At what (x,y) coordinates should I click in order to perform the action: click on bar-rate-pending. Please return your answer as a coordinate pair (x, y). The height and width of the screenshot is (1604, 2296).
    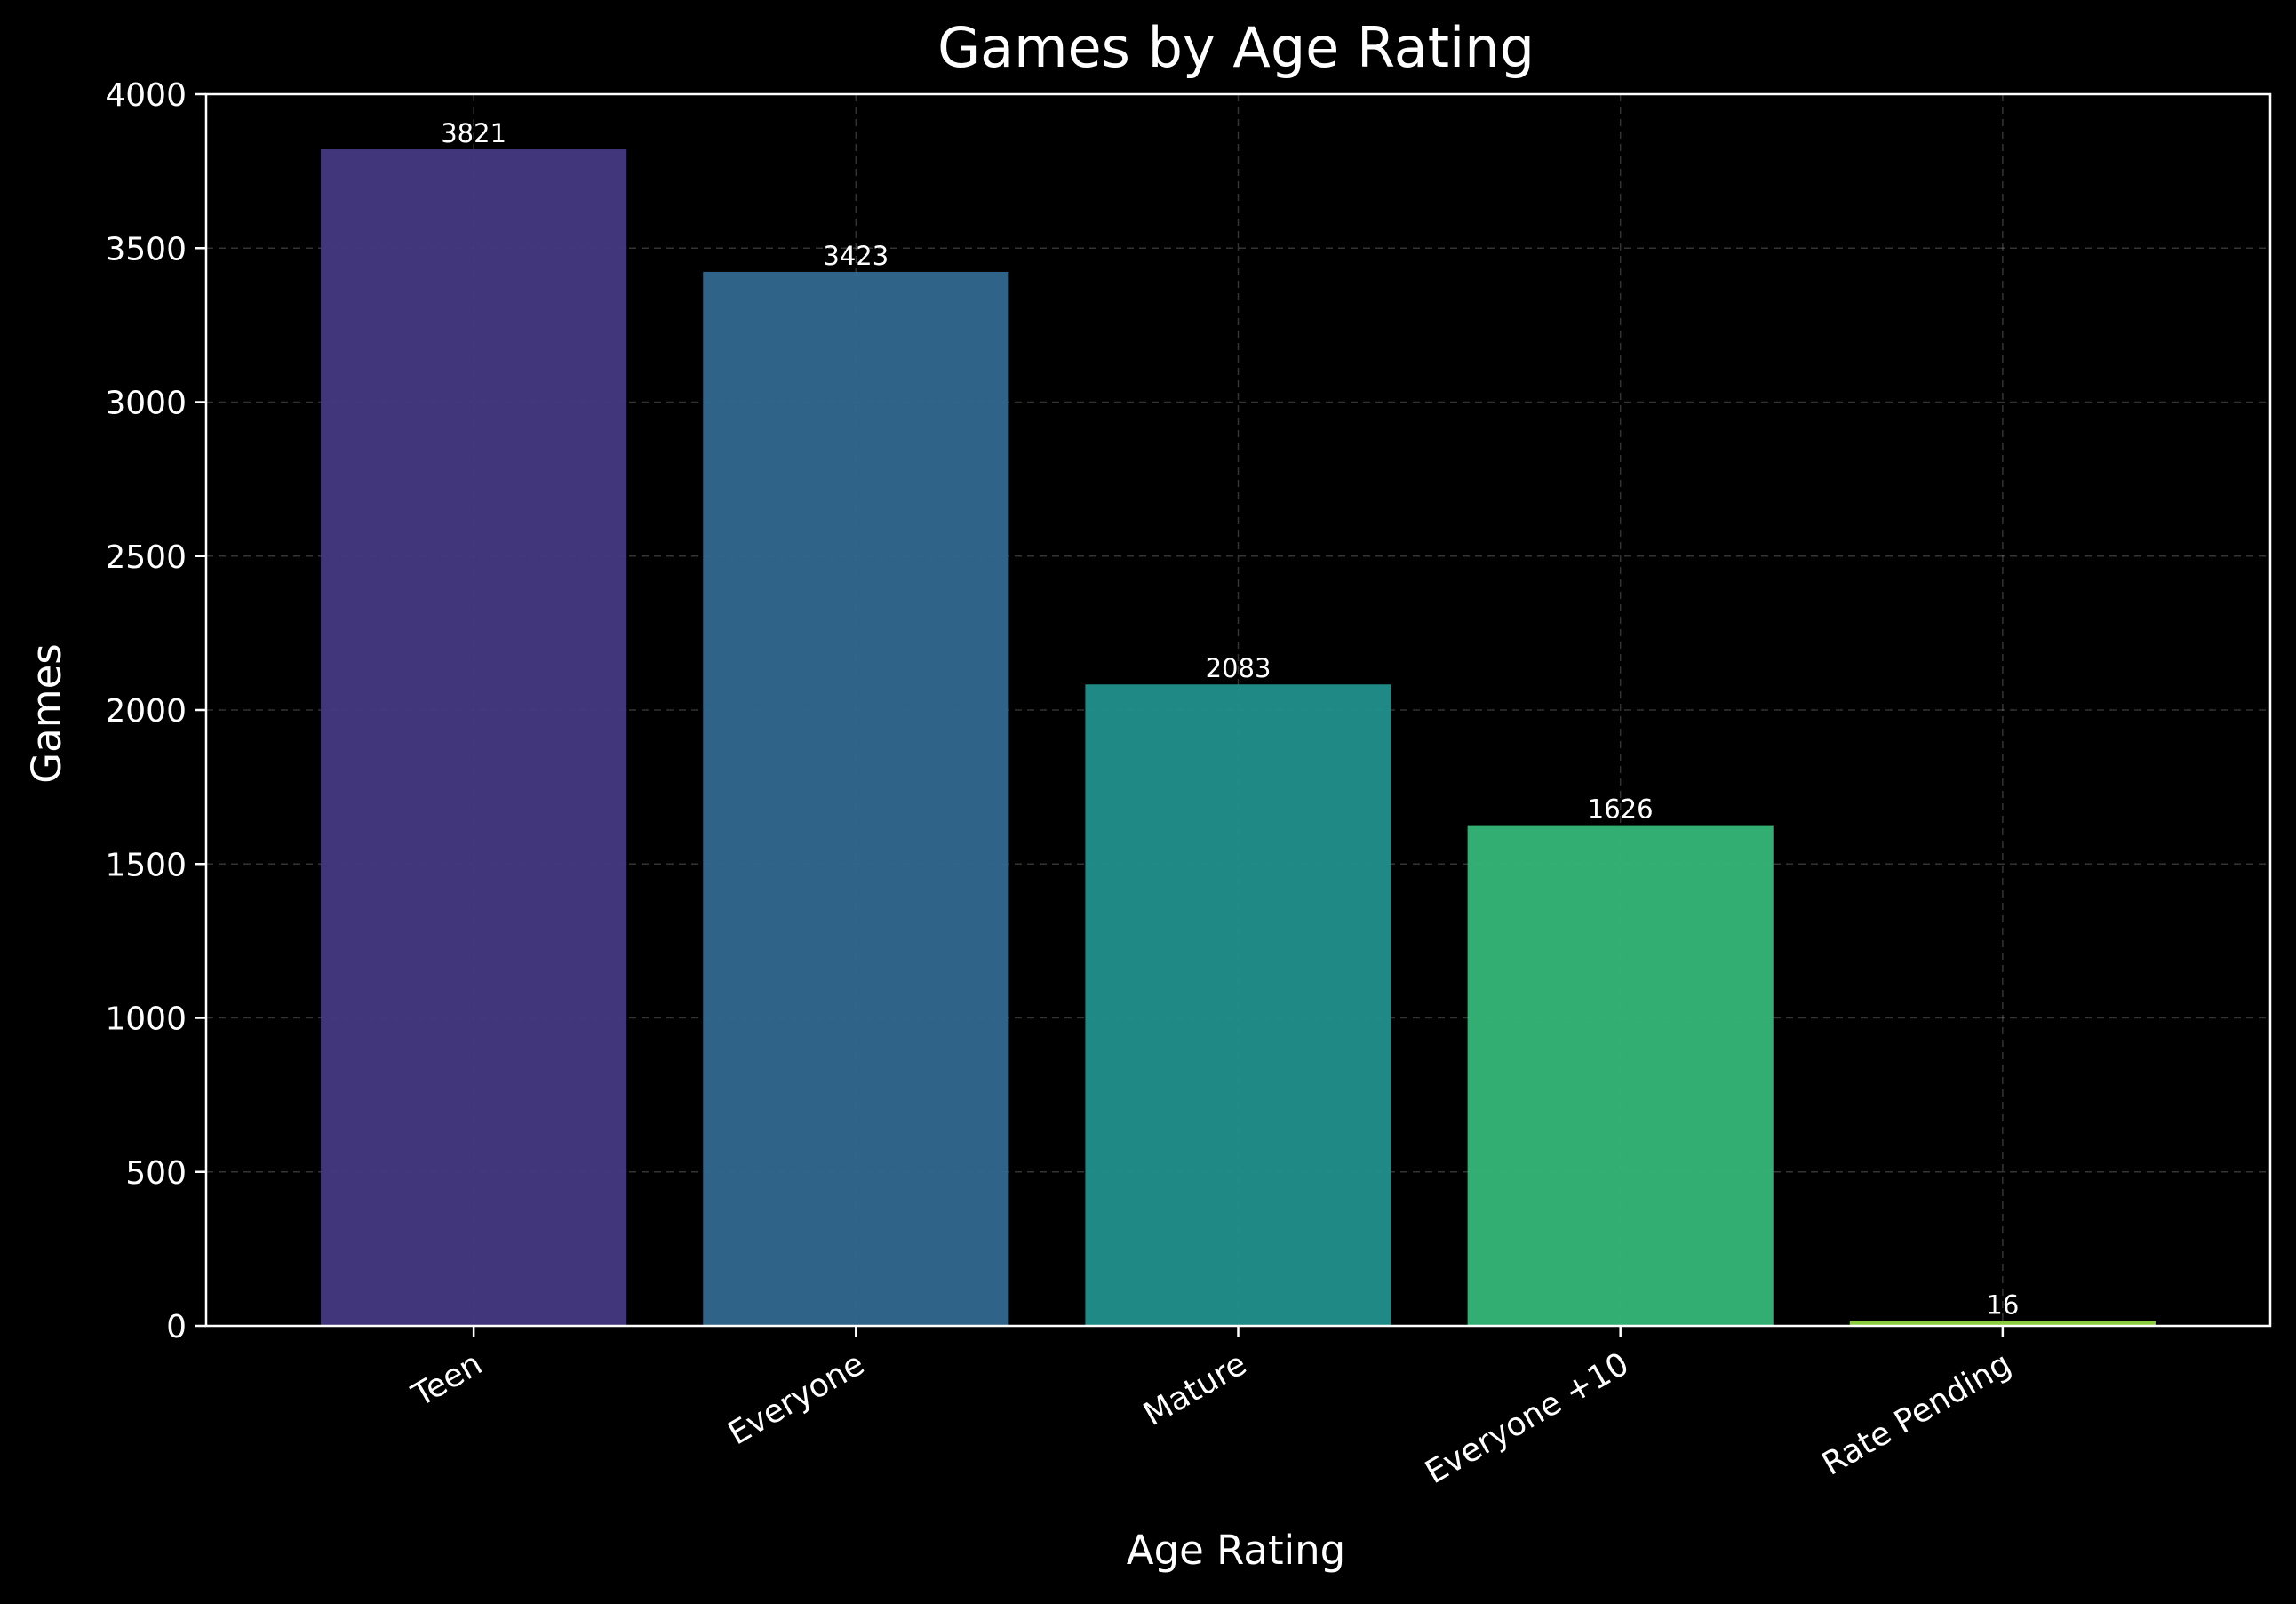
    Looking at the image, I should click on (2003, 1323).